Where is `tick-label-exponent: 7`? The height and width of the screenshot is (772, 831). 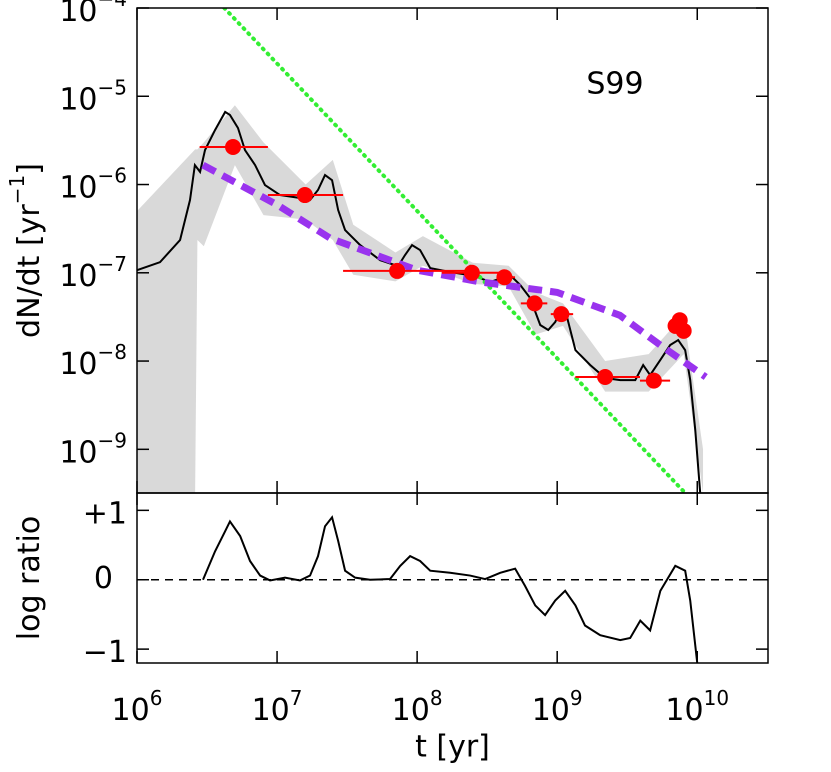
tick-label-exponent: 7 is located at coordinates (296, 698).